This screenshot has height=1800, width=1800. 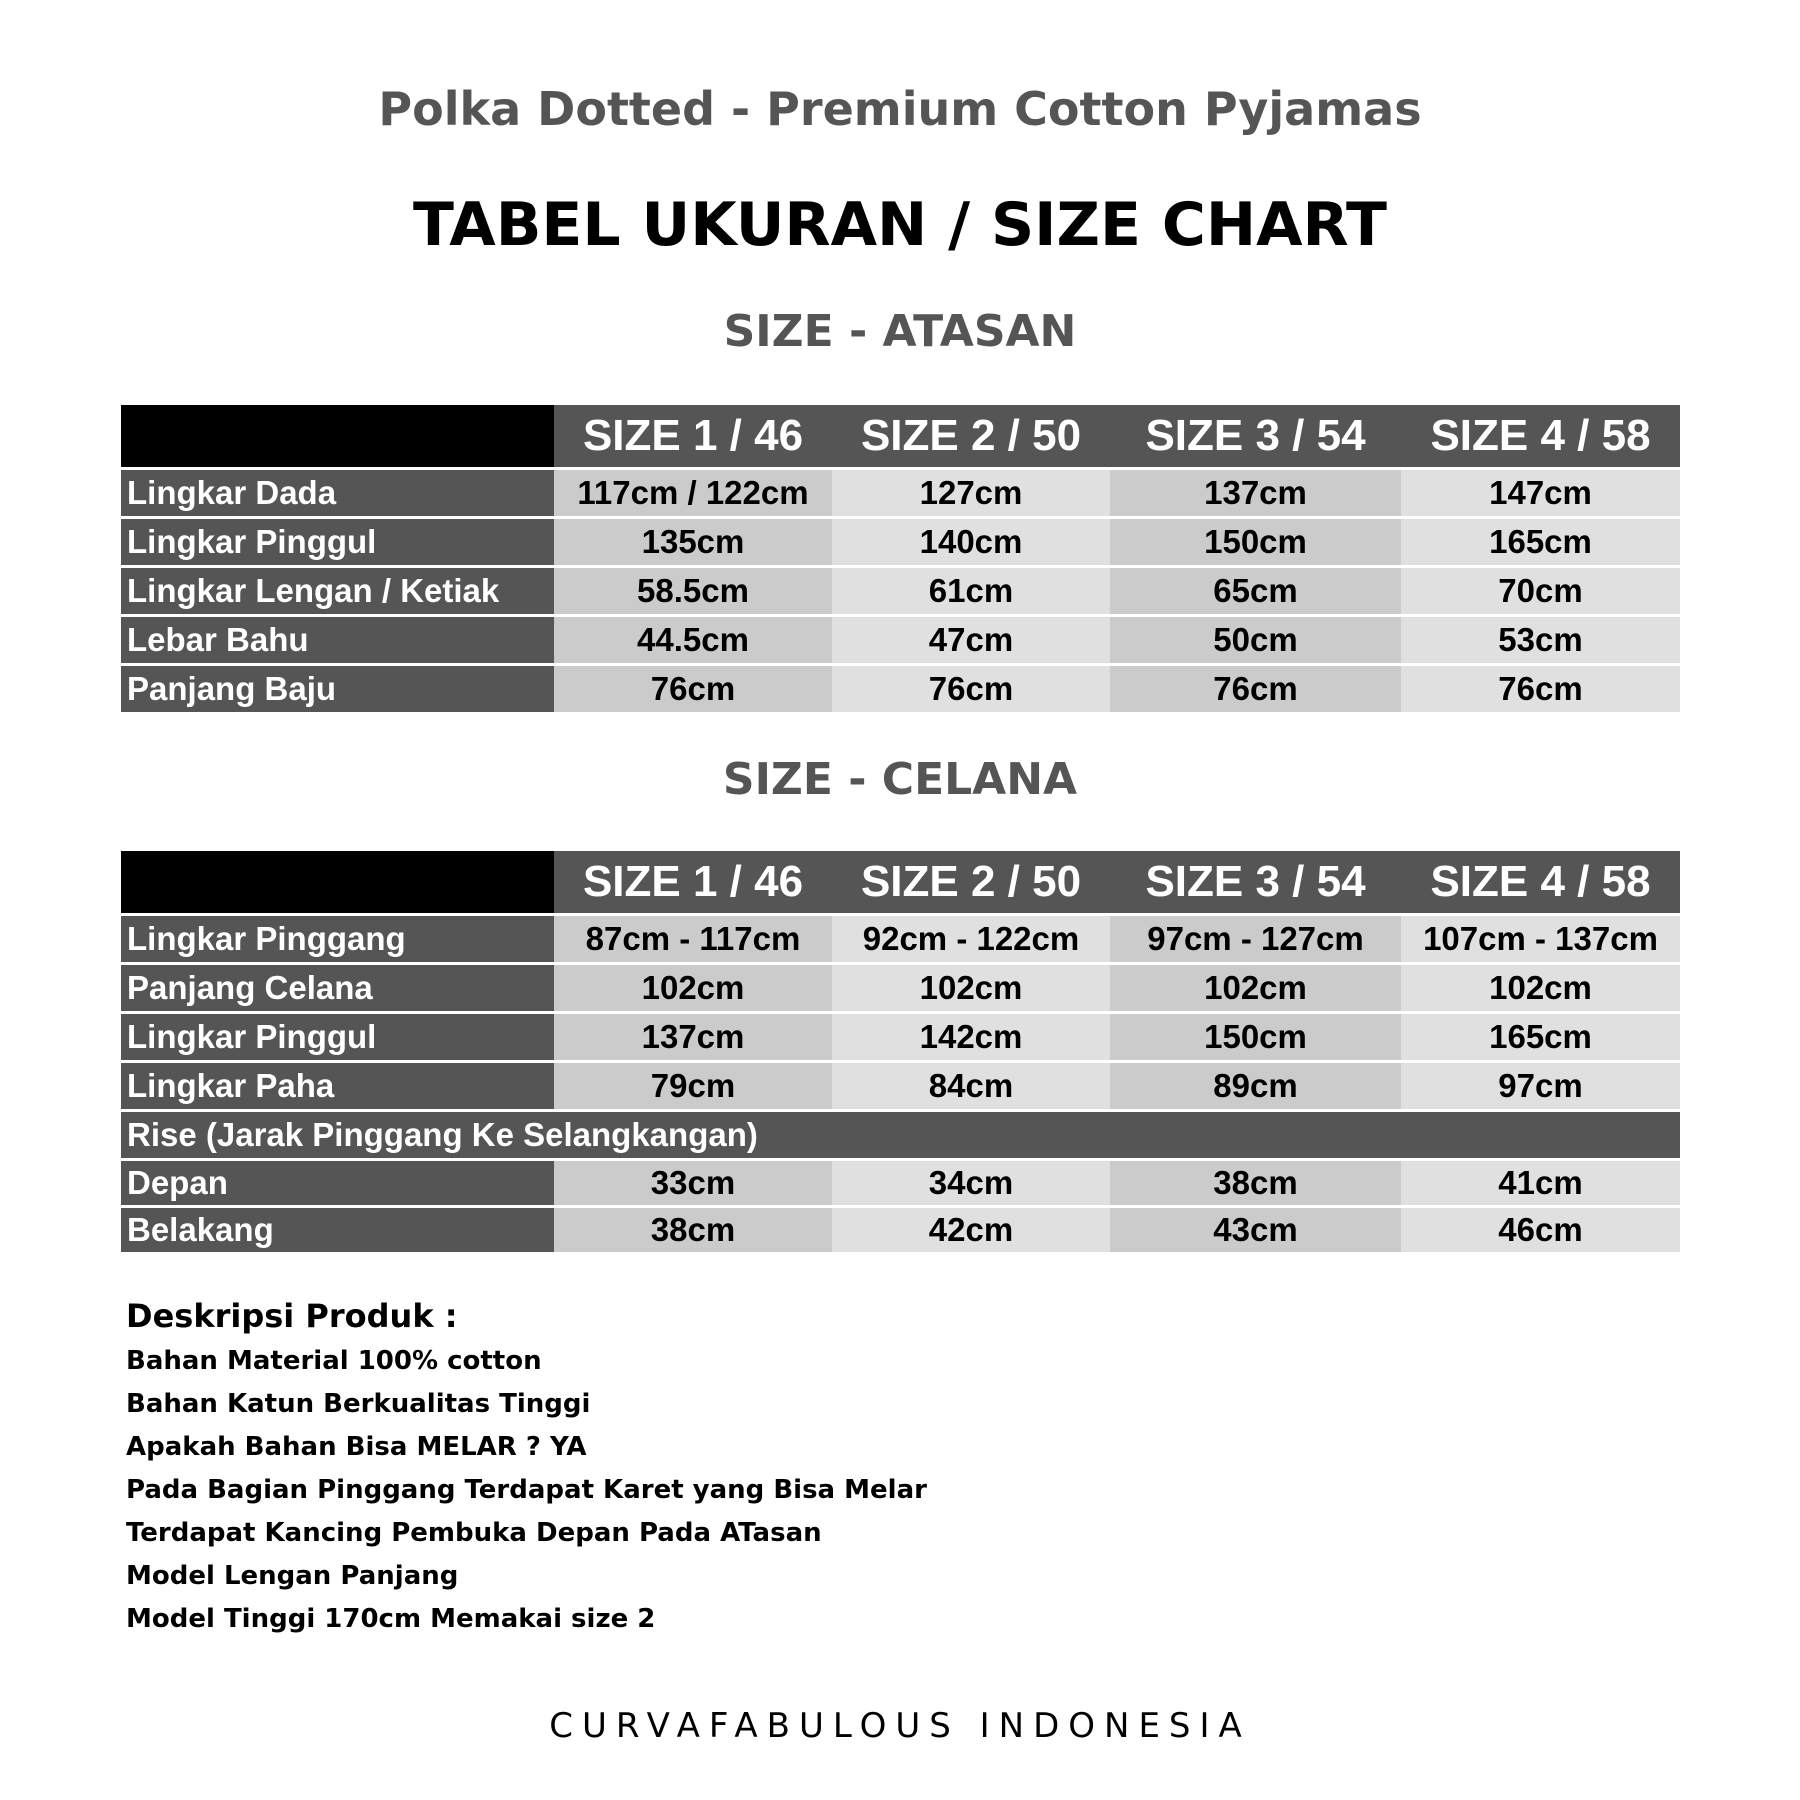 What do you see at coordinates (1540, 1086) in the screenshot?
I see `size-value: 97cm` at bounding box center [1540, 1086].